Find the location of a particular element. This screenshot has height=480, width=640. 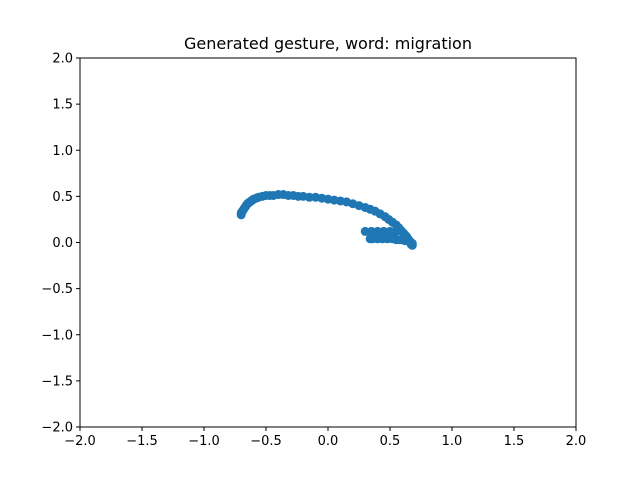

x-tick-label: 1.0 is located at coordinates (452, 441).